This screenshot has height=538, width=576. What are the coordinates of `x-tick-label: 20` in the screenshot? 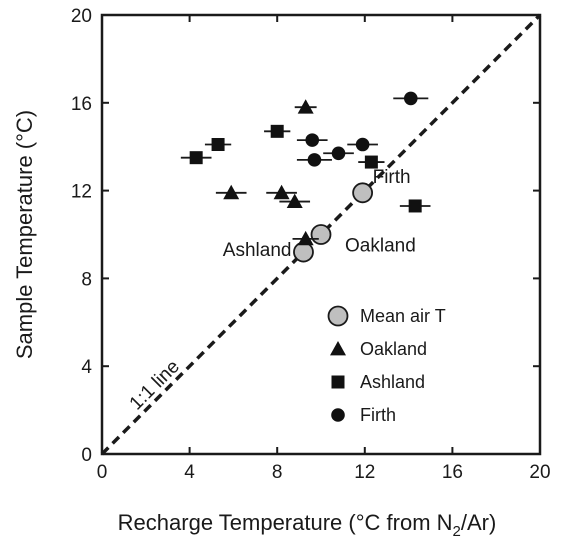 It's located at (539, 472).